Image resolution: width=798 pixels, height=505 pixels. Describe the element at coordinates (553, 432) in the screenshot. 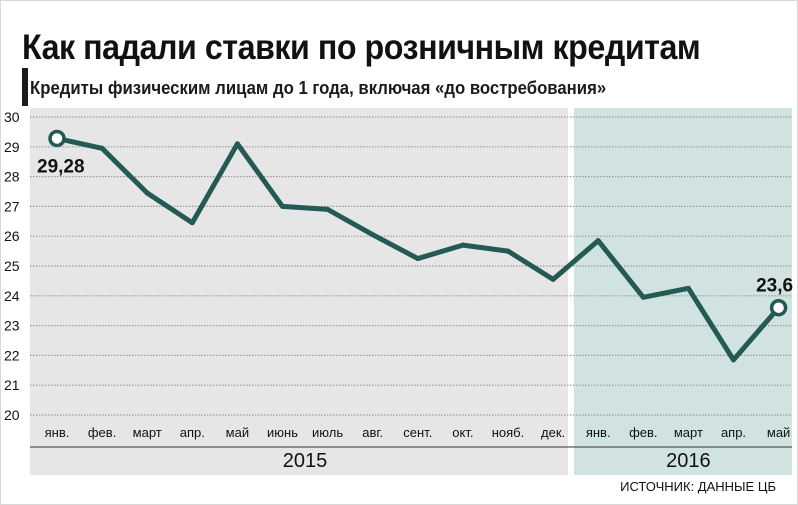

I see `x-tick-label: дек.` at that location.